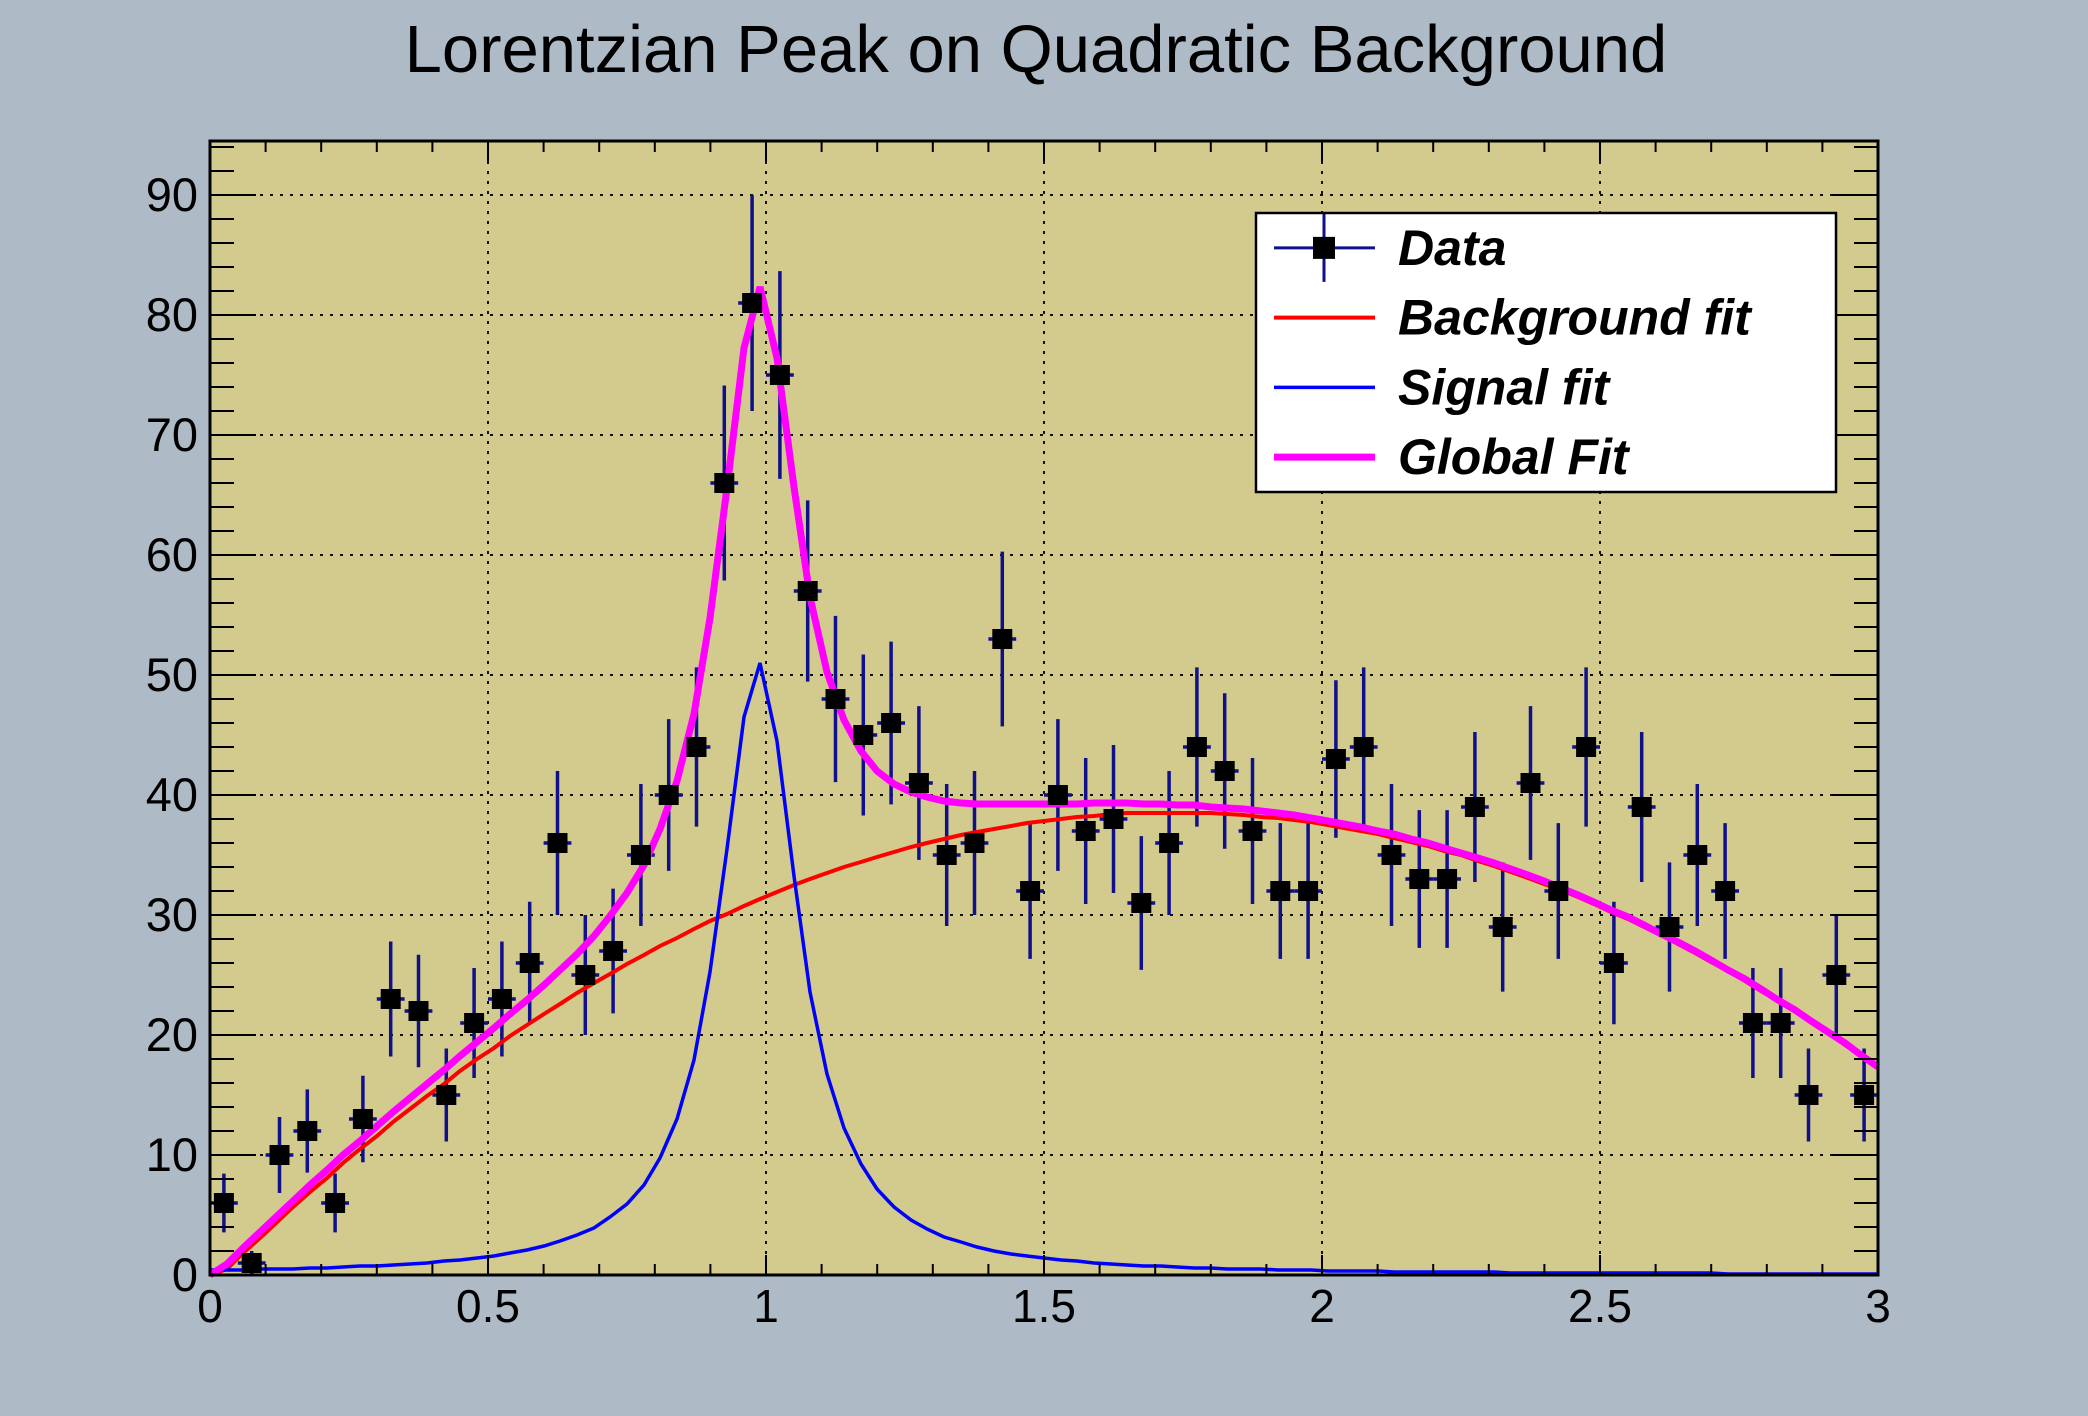 Image resolution: width=2088 pixels, height=1416 pixels. What do you see at coordinates (1452, 248) in the screenshot?
I see `legend-label: Data` at bounding box center [1452, 248].